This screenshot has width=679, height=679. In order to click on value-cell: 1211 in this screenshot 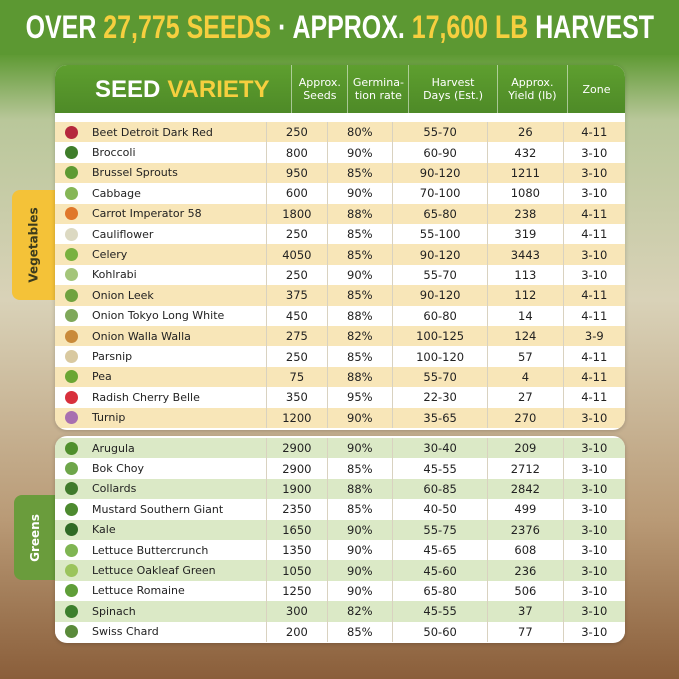, I will do `click(524, 173)`.